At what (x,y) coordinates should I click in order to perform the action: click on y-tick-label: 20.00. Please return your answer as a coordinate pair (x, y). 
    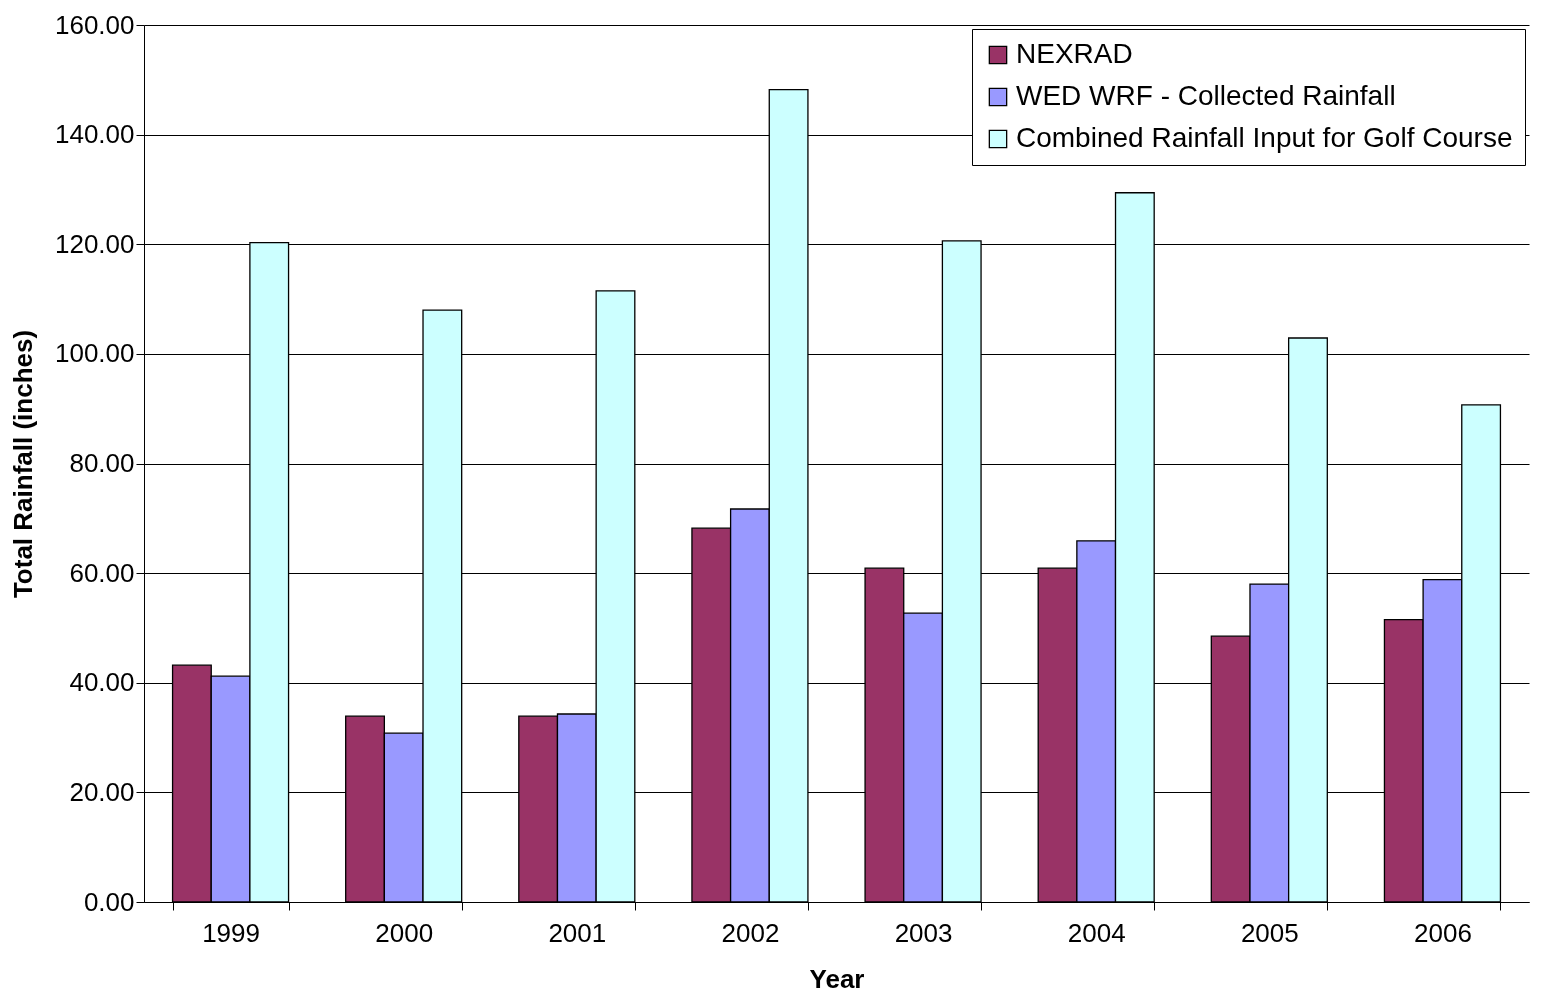
    Looking at the image, I should click on (102, 791).